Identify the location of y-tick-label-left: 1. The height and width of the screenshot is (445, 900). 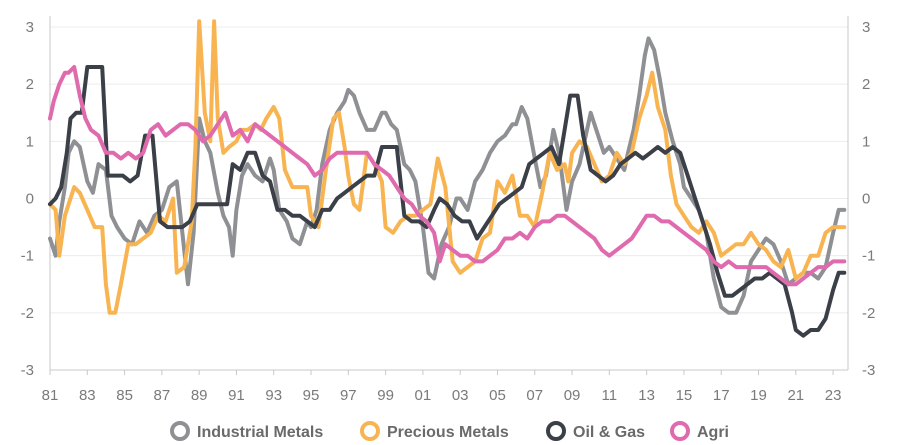
(30, 141).